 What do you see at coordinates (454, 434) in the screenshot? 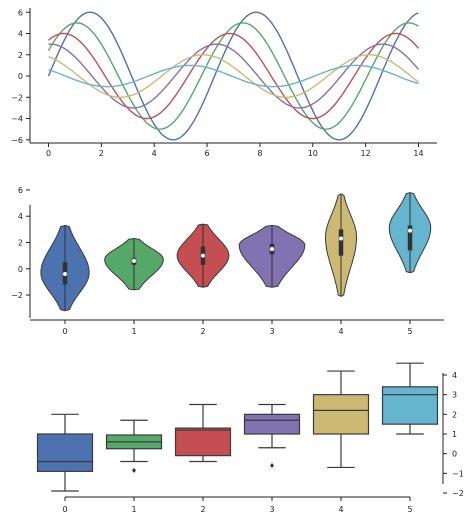
I see `y-tick-label: 1` at bounding box center [454, 434].